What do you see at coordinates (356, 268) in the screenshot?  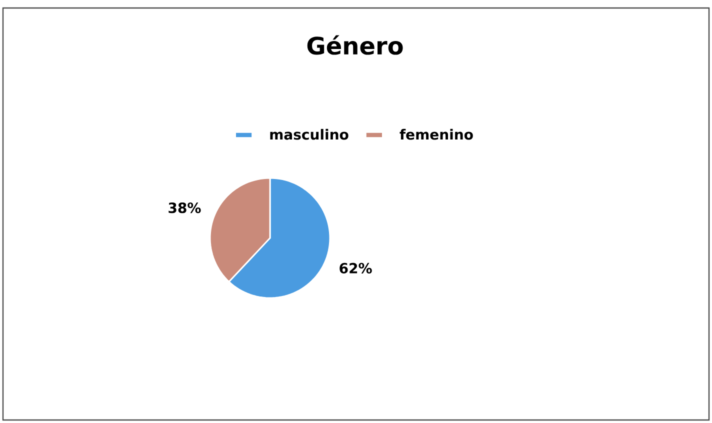 I see `data-label: 62%` at bounding box center [356, 268].